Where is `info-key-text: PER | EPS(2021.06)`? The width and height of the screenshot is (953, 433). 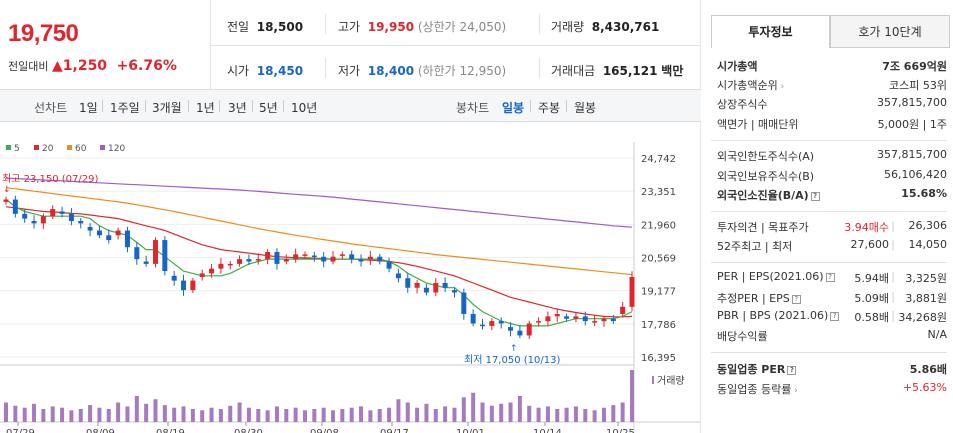 info-key-text: PER | EPS(2021.06) is located at coordinates (770, 276).